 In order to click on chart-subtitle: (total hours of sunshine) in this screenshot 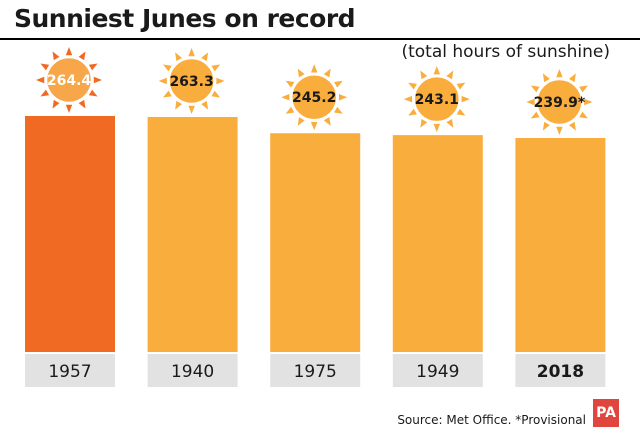, I will do `click(505, 52)`.